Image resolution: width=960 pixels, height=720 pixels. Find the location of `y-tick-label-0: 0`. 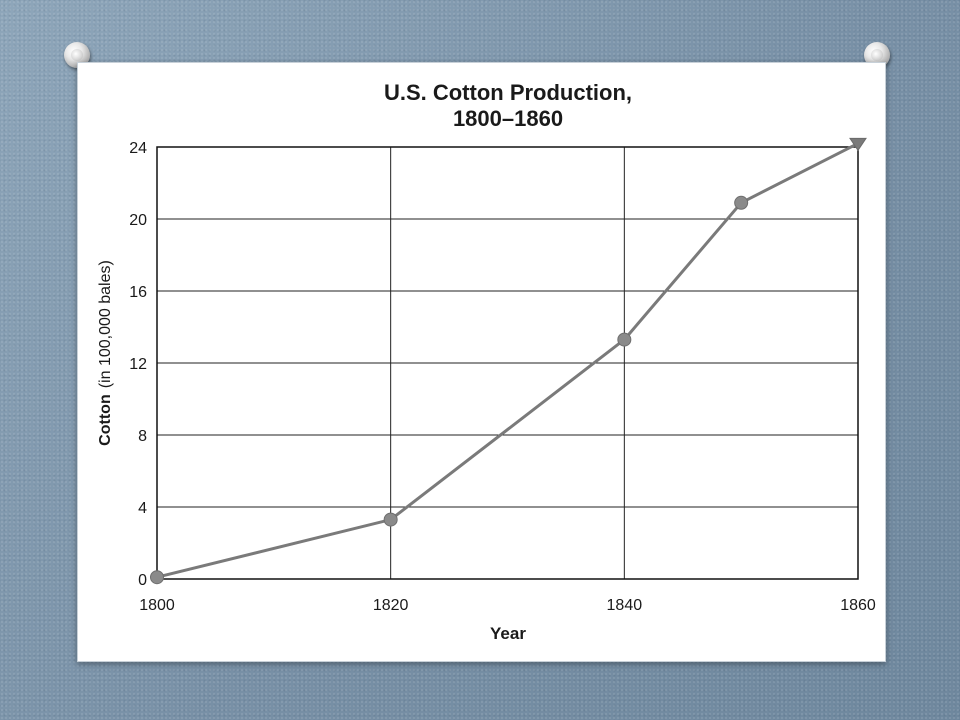

y-tick-label-0: 0 is located at coordinates (142, 580).